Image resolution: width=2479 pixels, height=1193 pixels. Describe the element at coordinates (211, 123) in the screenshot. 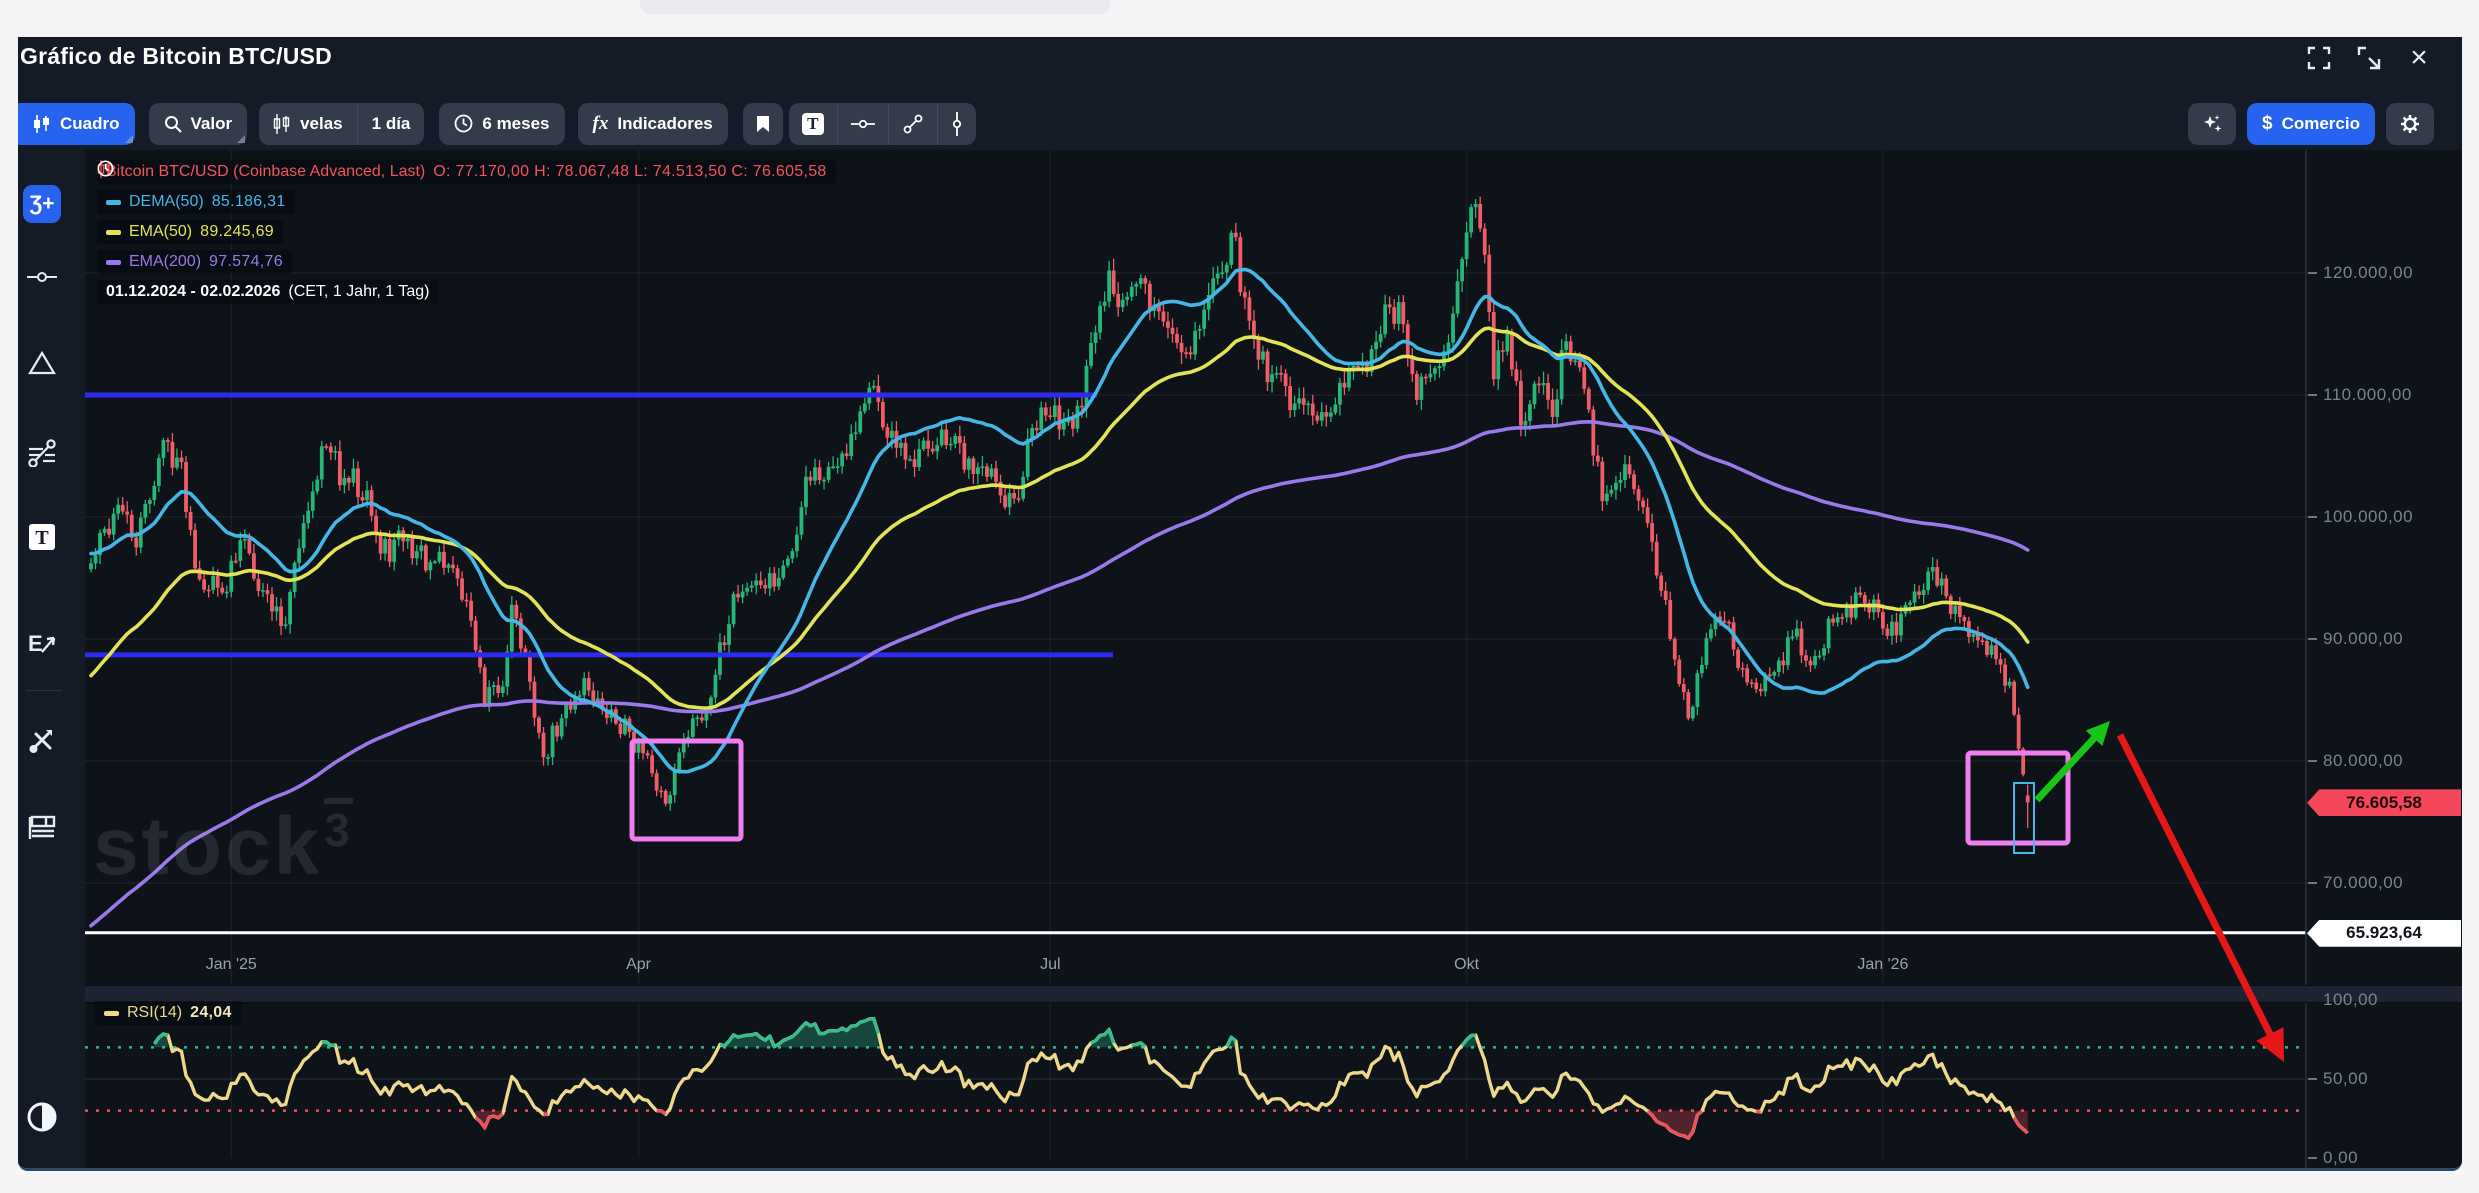

I see `valor-label: Valor` at that location.